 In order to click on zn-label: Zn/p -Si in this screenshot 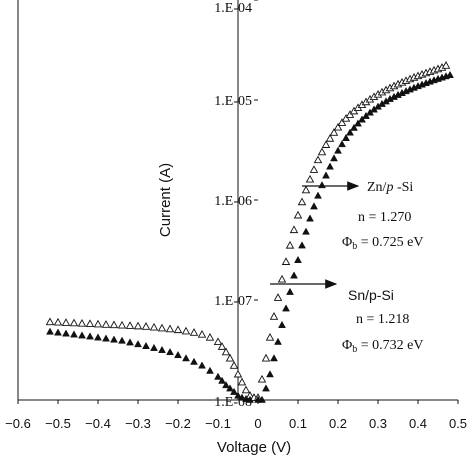, I will do `click(390, 187)`.